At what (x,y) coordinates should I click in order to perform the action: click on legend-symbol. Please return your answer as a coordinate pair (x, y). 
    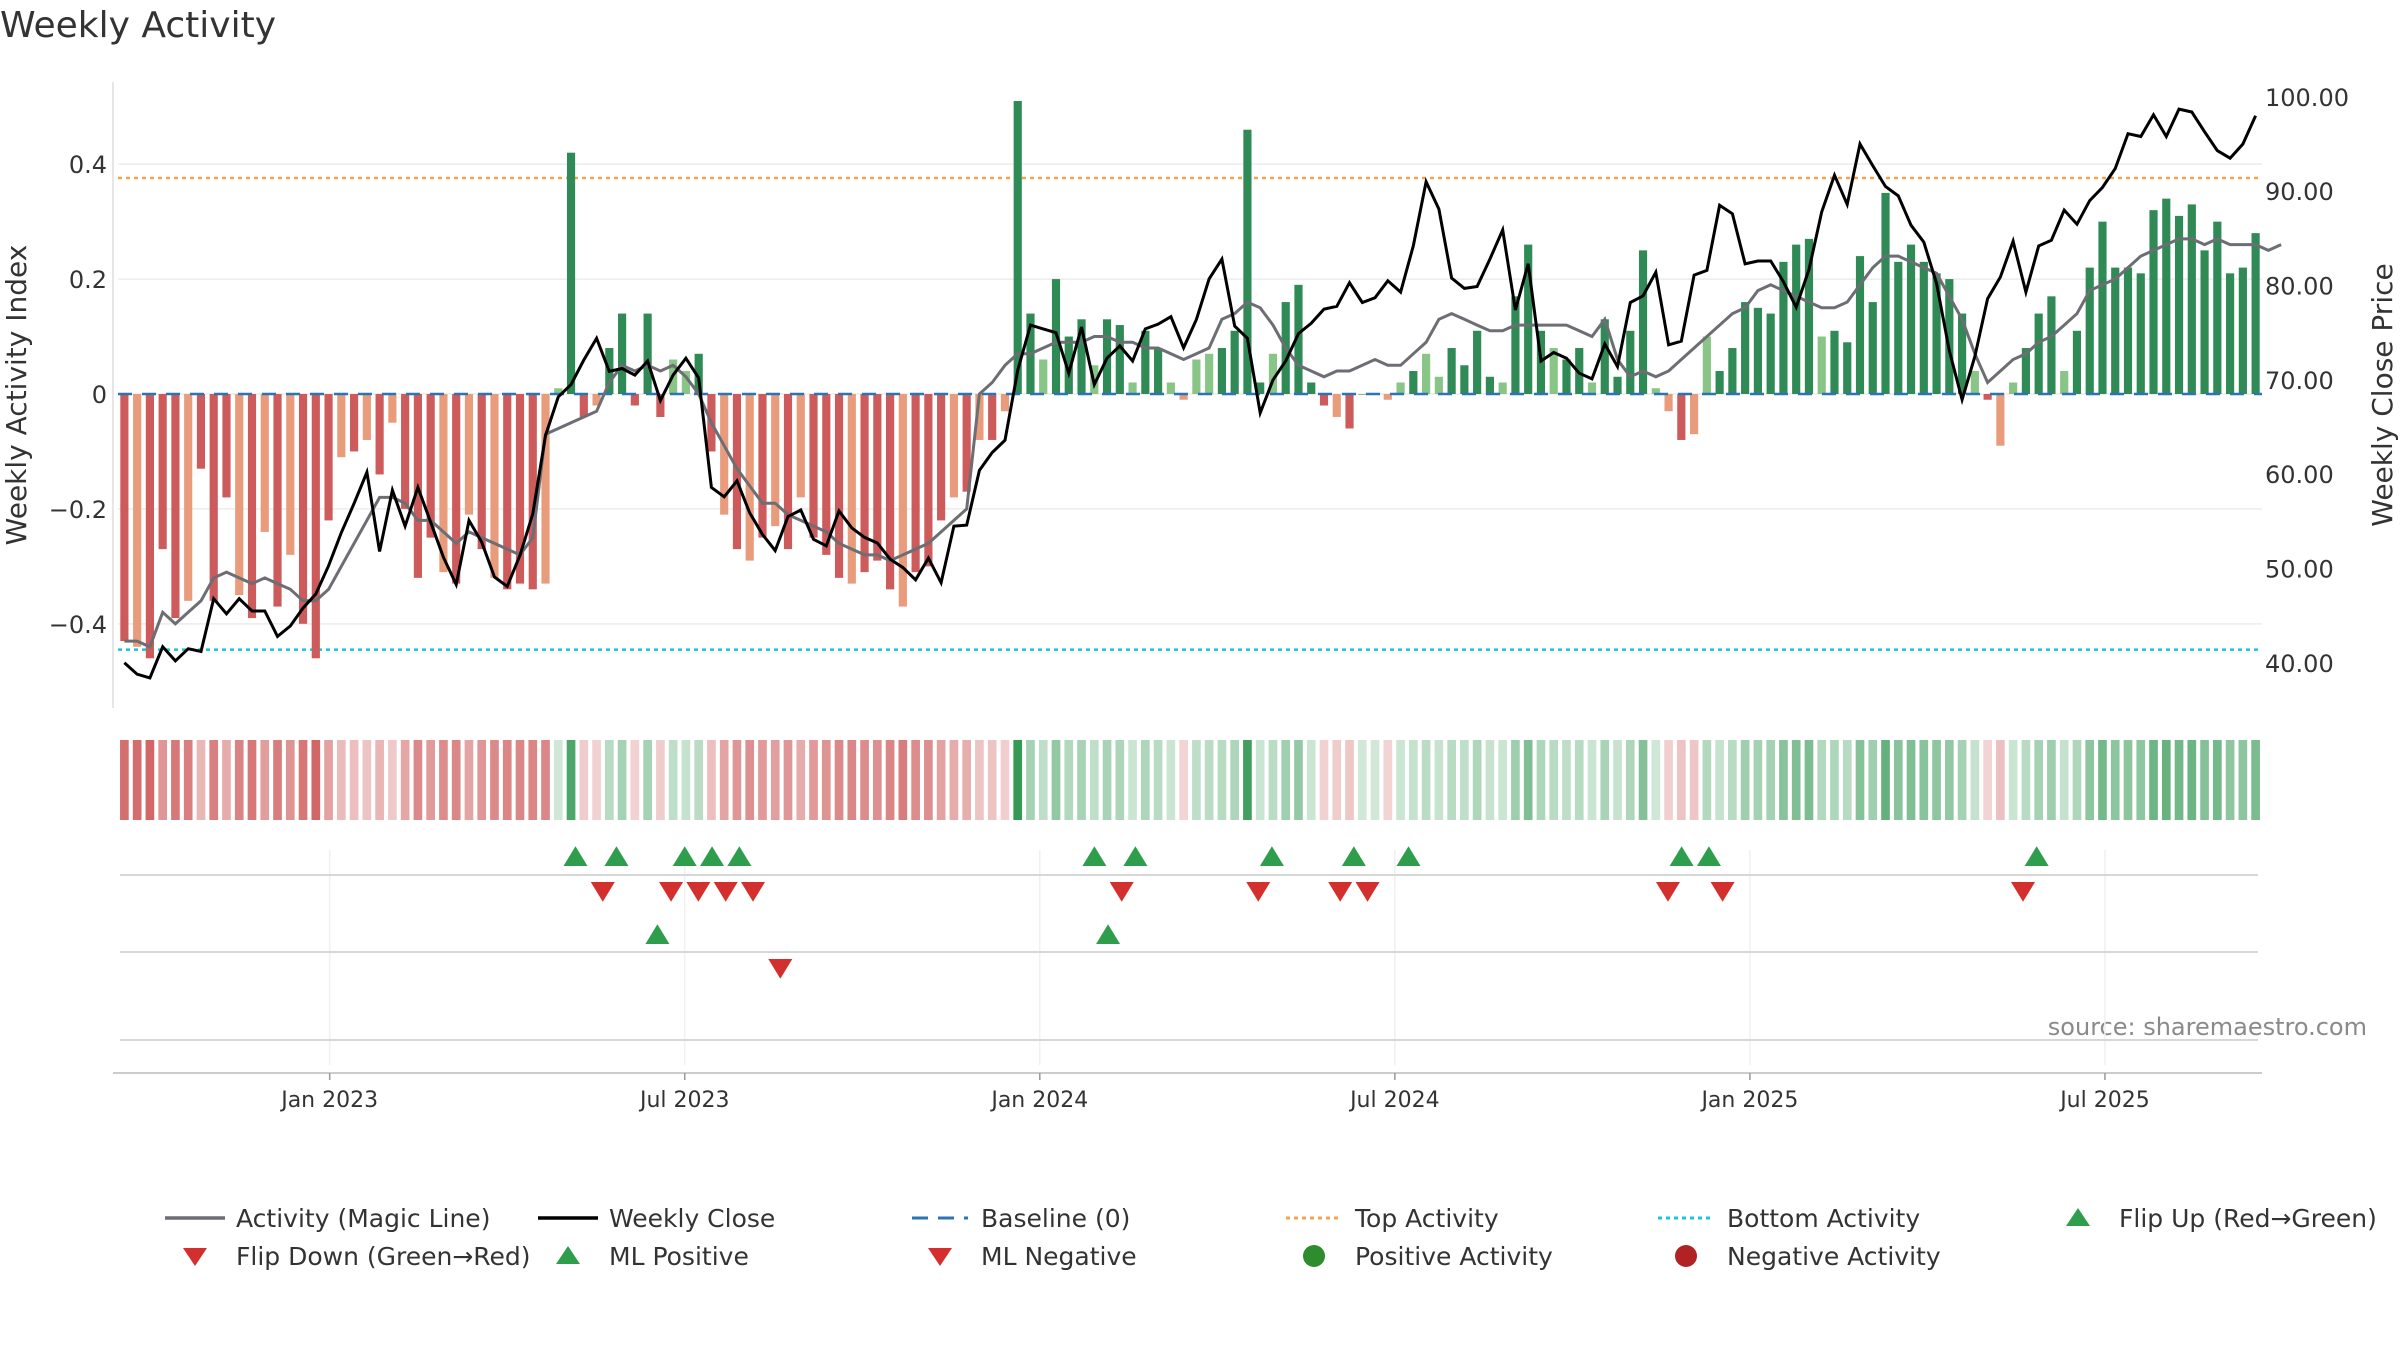
    Looking at the image, I should click on (568, 1255).